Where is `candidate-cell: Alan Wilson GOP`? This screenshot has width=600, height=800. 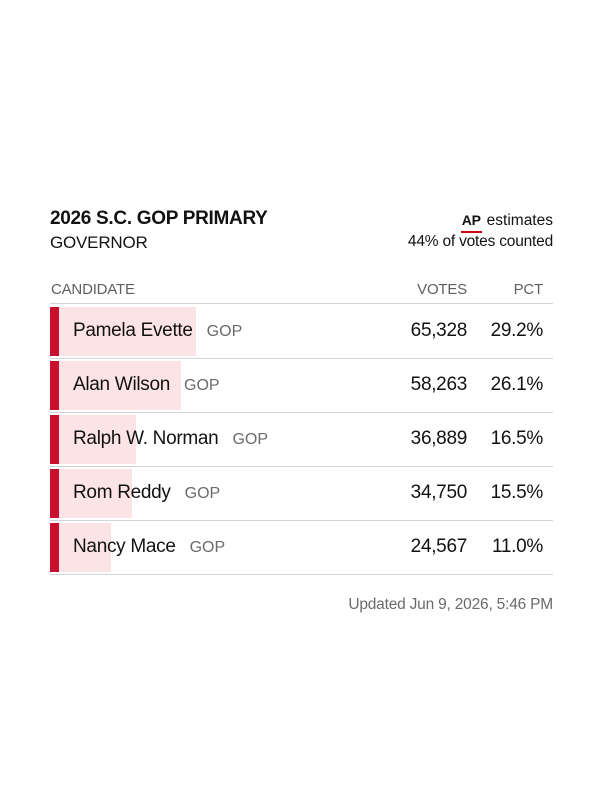
candidate-cell: Alan Wilson GOP is located at coordinates (146, 385).